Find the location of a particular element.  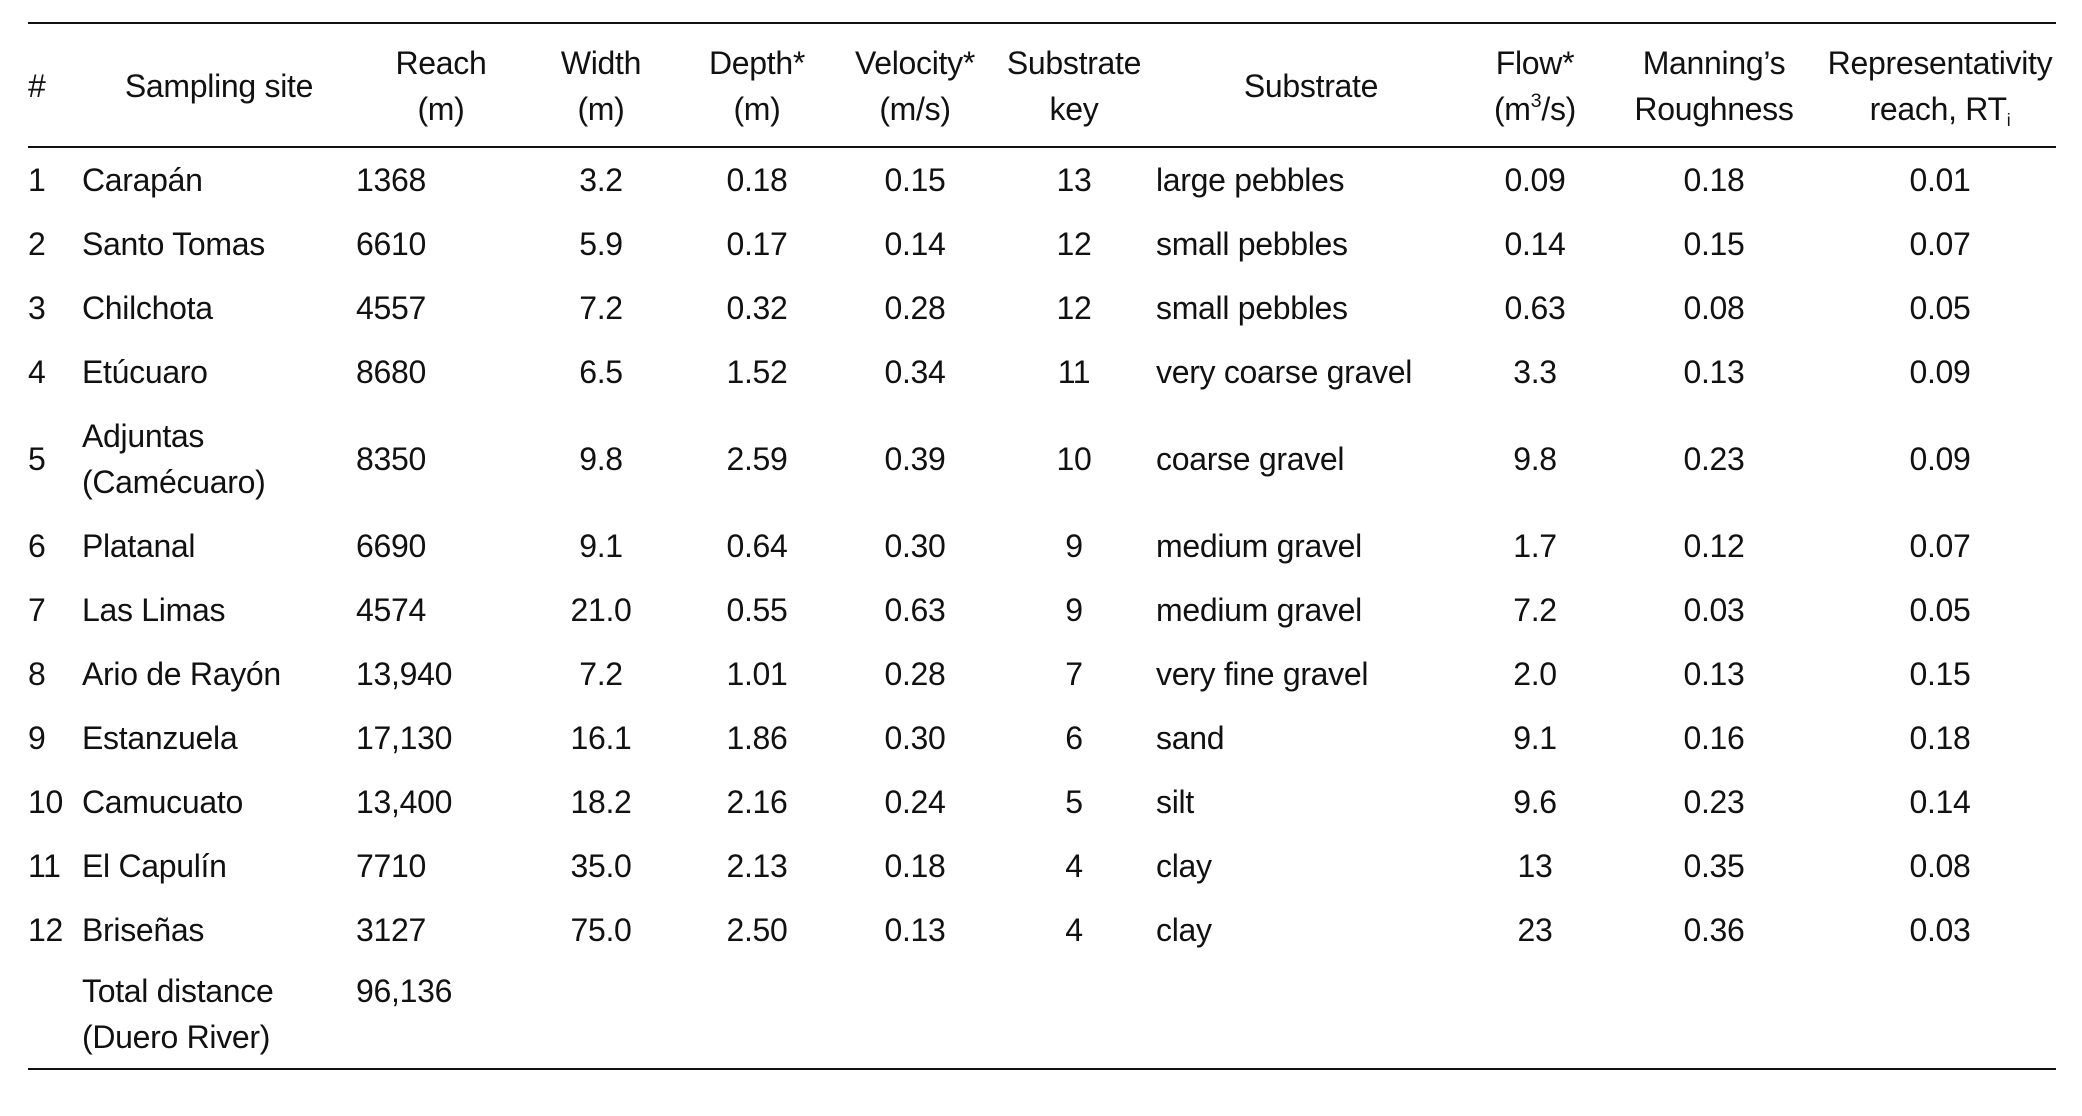

header-velocity-line2: (m/s) is located at coordinates (915, 109).